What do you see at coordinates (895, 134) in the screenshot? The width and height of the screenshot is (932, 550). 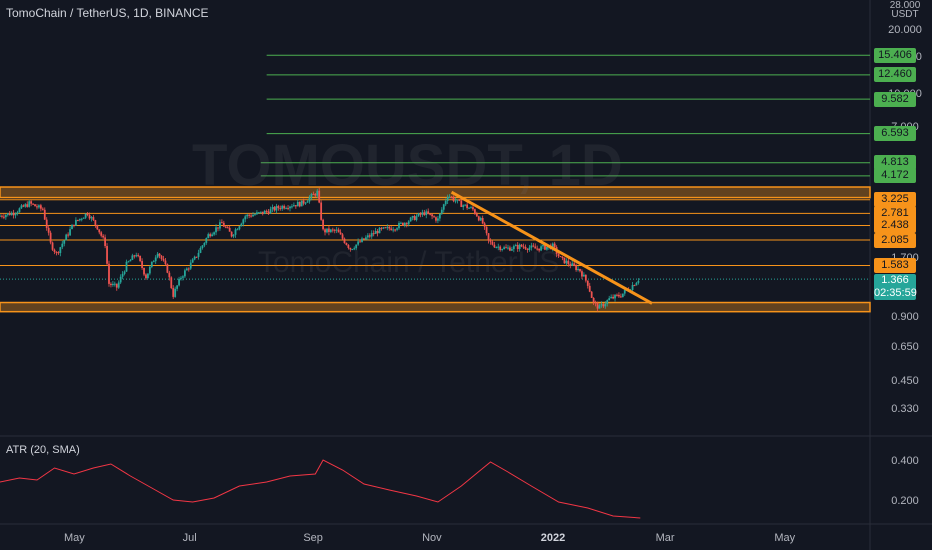 I see `level-price-tag: 6.593` at bounding box center [895, 134].